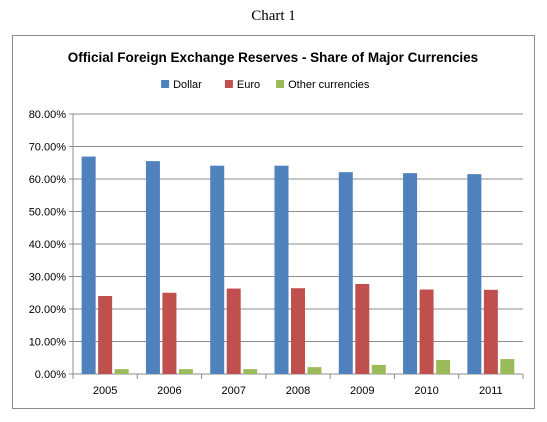 The image size is (547, 422). Describe the element at coordinates (443, 367) in the screenshot. I see `bar-other-currencies-2010` at that location.